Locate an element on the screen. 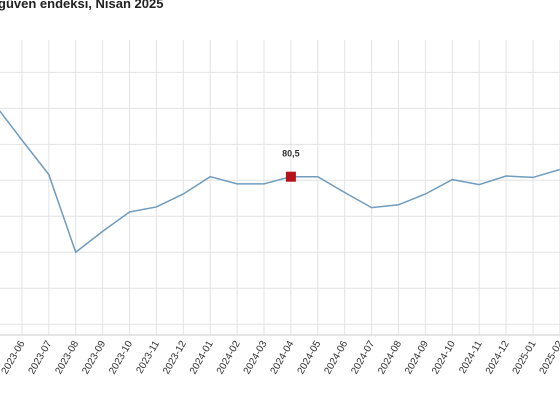  x-tick-label: 2024-05 is located at coordinates (310, 358).